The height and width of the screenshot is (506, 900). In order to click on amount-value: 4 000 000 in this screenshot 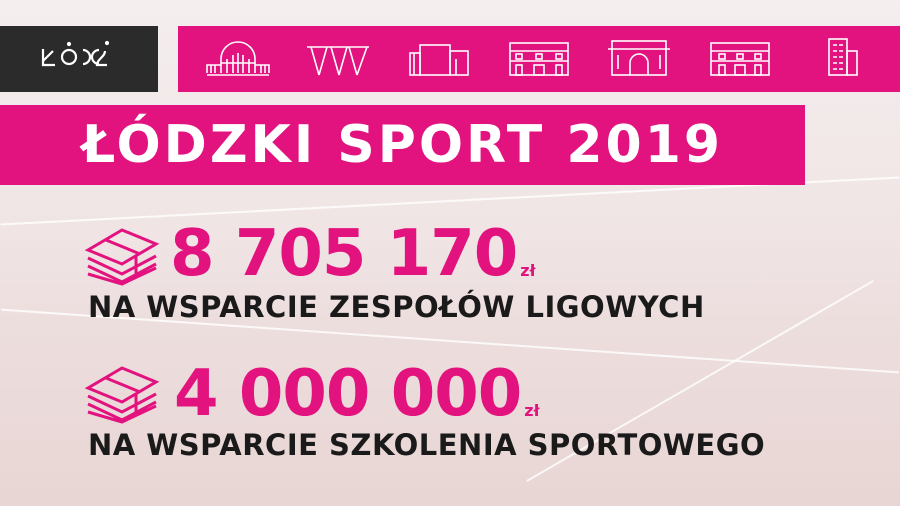, I will do `click(348, 394)`.